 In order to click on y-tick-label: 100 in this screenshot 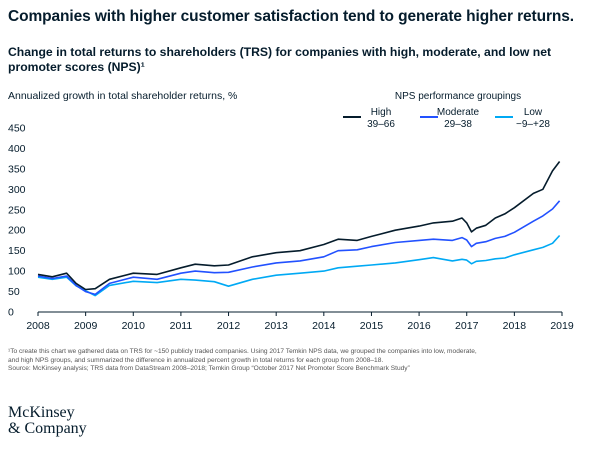, I will do `click(17, 272)`.